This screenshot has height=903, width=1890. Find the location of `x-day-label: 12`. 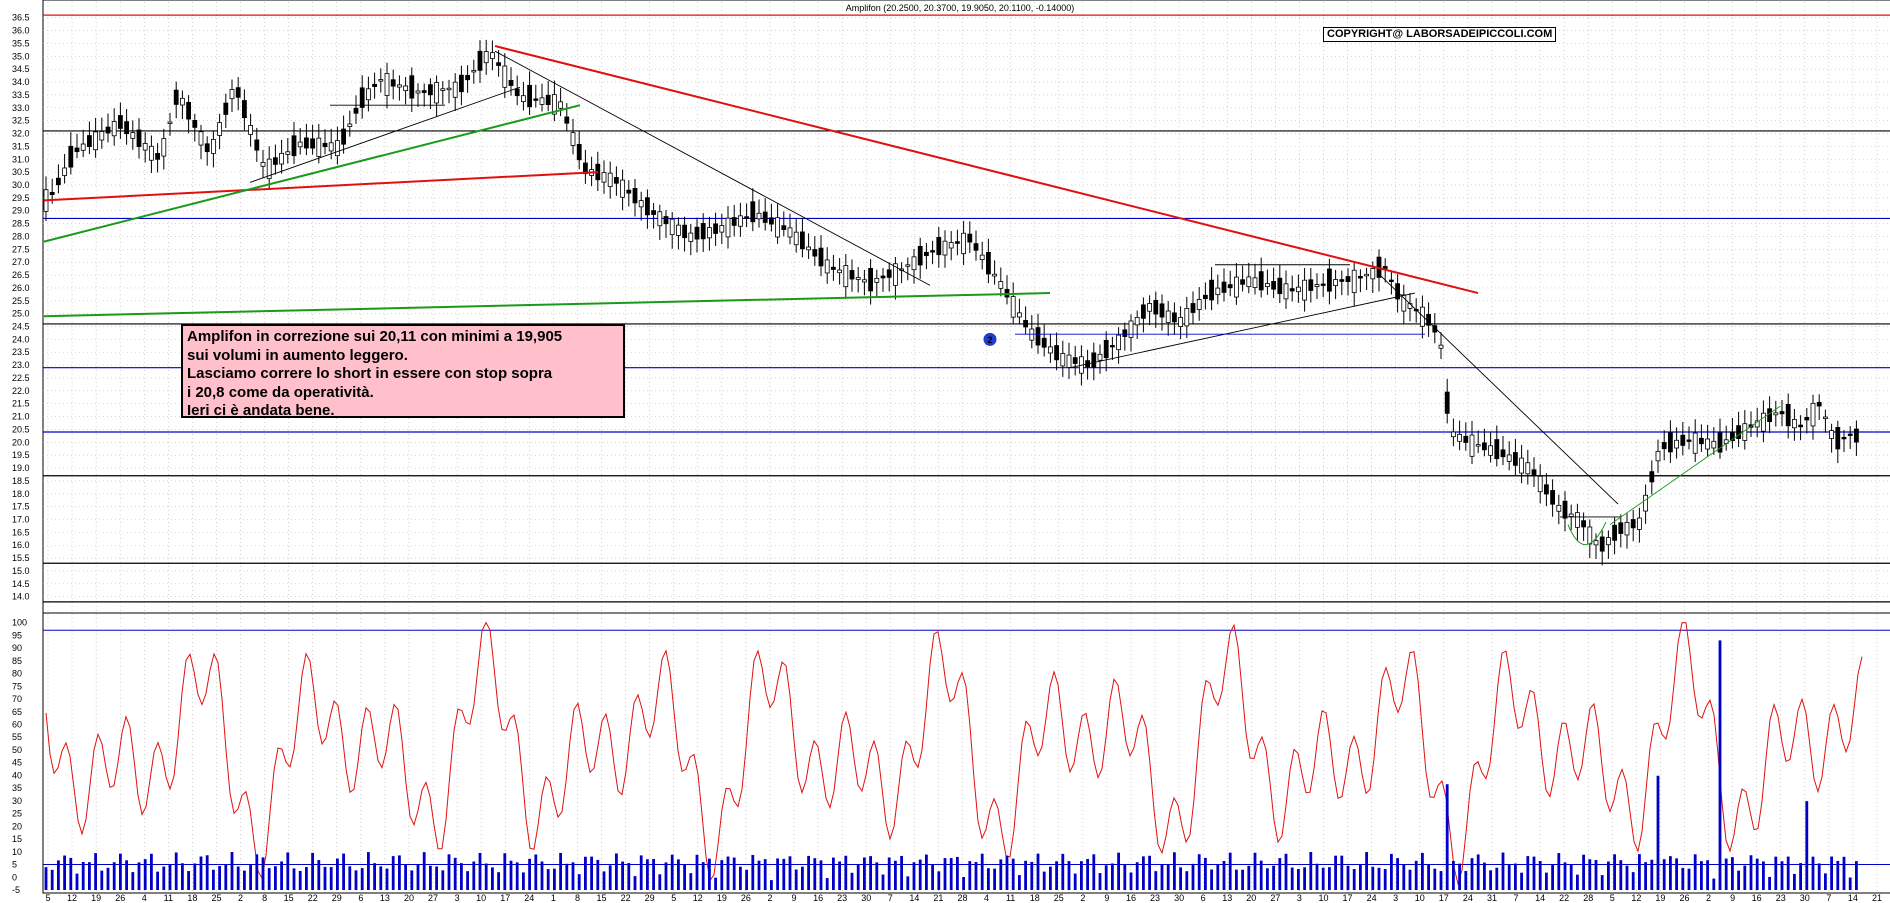

x-day-label: 12 is located at coordinates (1636, 898).